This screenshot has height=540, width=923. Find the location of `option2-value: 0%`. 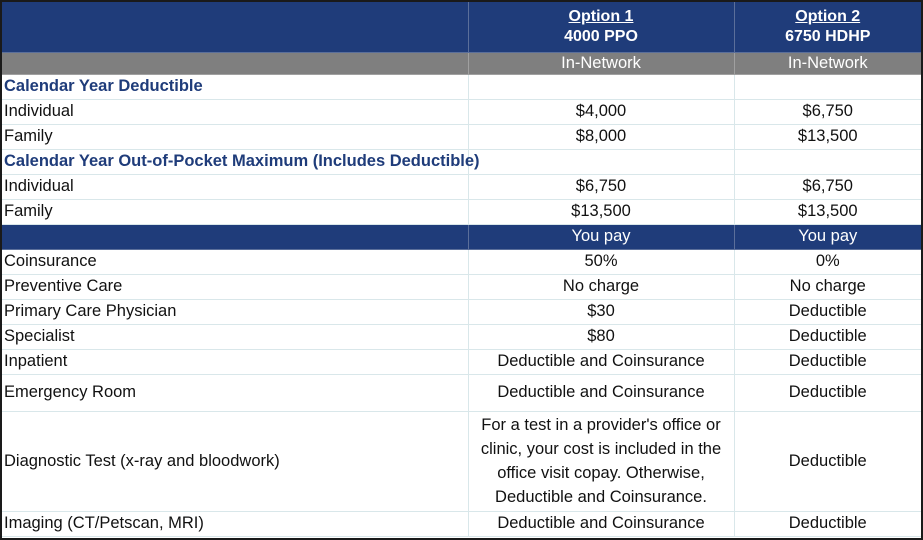

option2-value: 0% is located at coordinates (827, 262).